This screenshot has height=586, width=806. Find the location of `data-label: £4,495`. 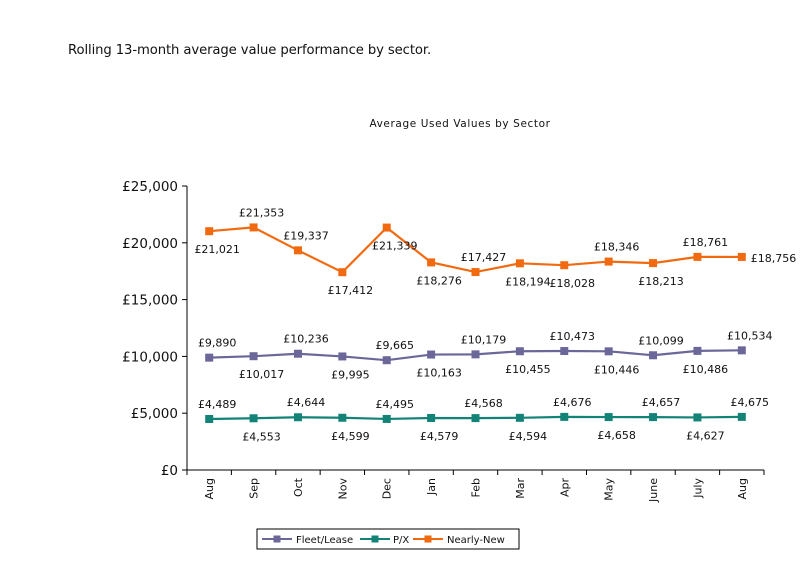

data-label: £4,495 is located at coordinates (394, 404).